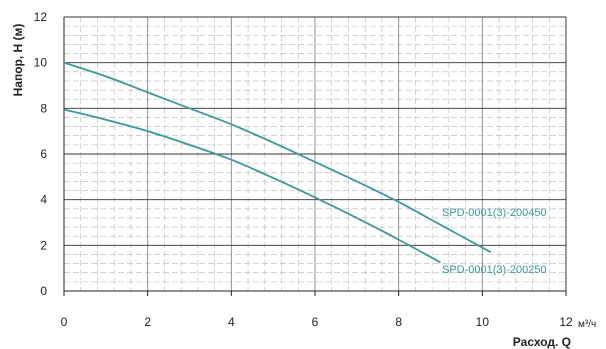 Image resolution: width=606 pixels, height=349 pixels. What do you see at coordinates (18, 60) in the screenshot?
I see `y-axis-label: Напор, Н (м)` at bounding box center [18, 60].